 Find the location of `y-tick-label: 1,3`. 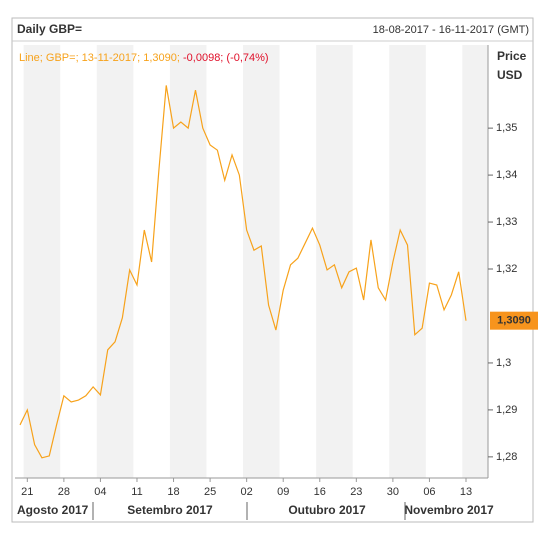

y-tick-label: 1,3 is located at coordinates (503, 363).